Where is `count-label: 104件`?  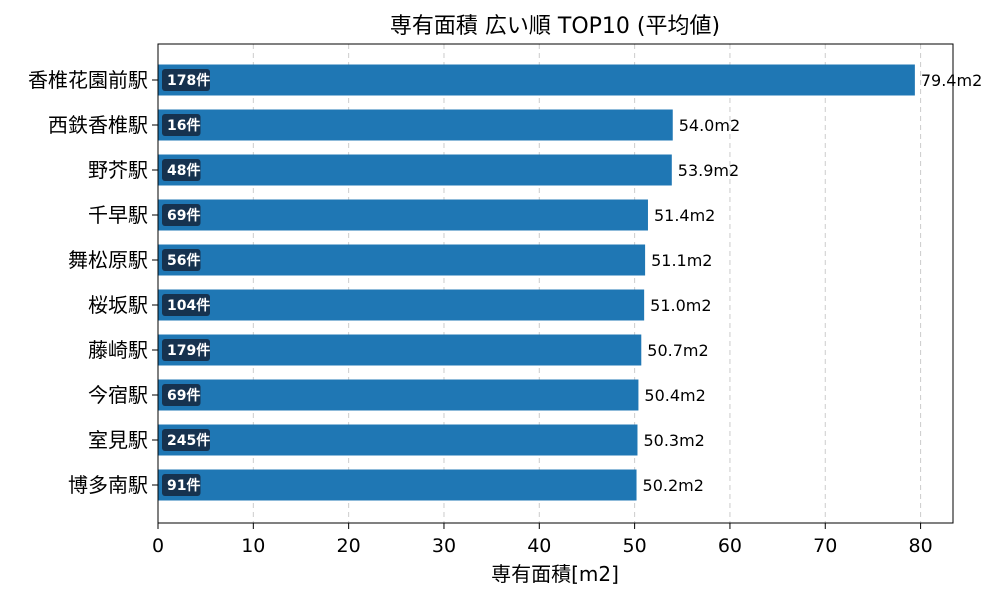
count-label: 104件 is located at coordinates (188, 305).